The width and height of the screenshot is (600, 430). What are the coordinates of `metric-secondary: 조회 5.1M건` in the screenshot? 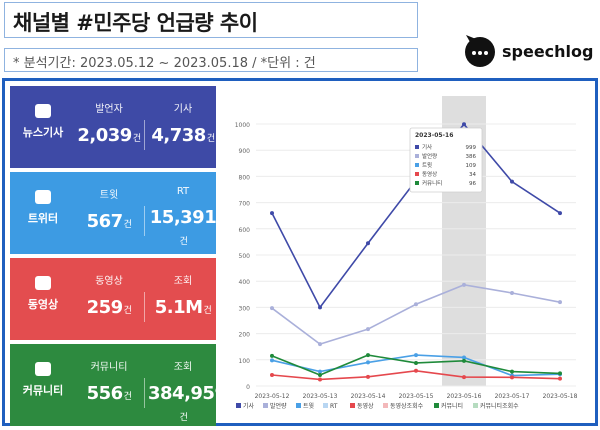 It's located at (183, 295).